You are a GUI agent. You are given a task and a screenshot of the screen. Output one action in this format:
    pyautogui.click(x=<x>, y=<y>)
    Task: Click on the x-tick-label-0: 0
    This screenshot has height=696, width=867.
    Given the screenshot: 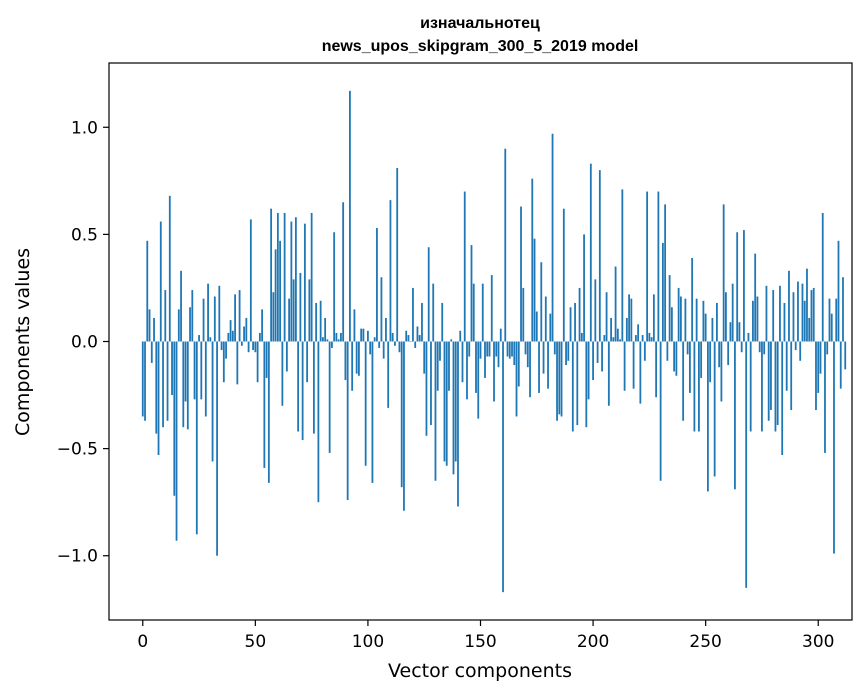 What is the action you would take?
    pyautogui.click(x=142, y=642)
    